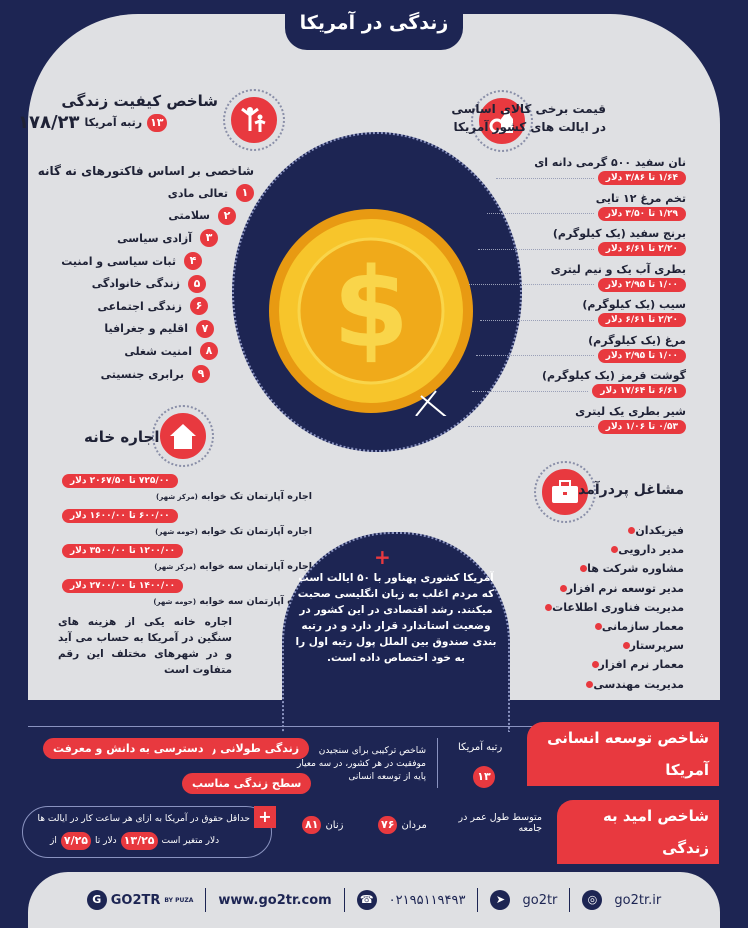 This screenshot has width=748, height=928. What do you see at coordinates (128, 261) in the screenshot?
I see `factor-item: ۴ ثبات سیاسی و امنیت` at bounding box center [128, 261].